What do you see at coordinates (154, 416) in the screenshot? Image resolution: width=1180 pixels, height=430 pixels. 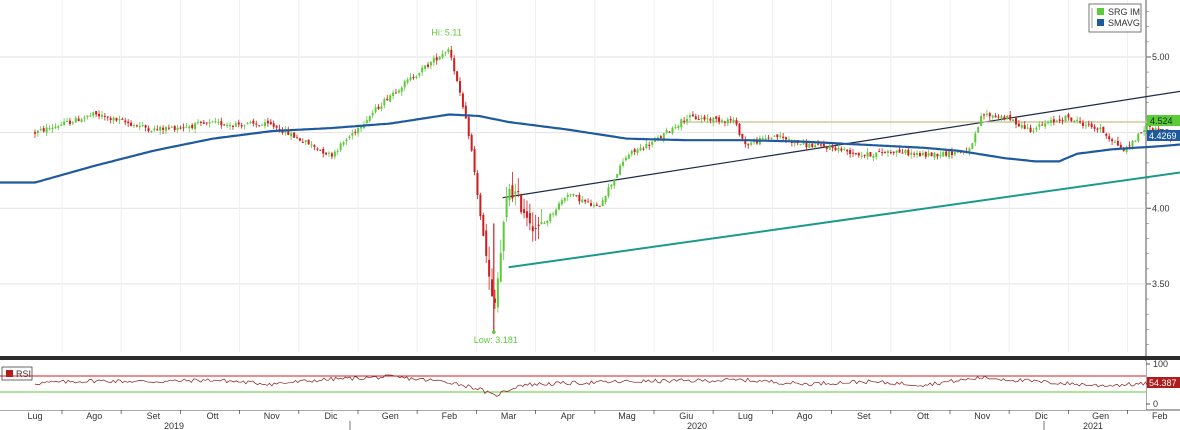 I see `xtick-label: Set` at bounding box center [154, 416].